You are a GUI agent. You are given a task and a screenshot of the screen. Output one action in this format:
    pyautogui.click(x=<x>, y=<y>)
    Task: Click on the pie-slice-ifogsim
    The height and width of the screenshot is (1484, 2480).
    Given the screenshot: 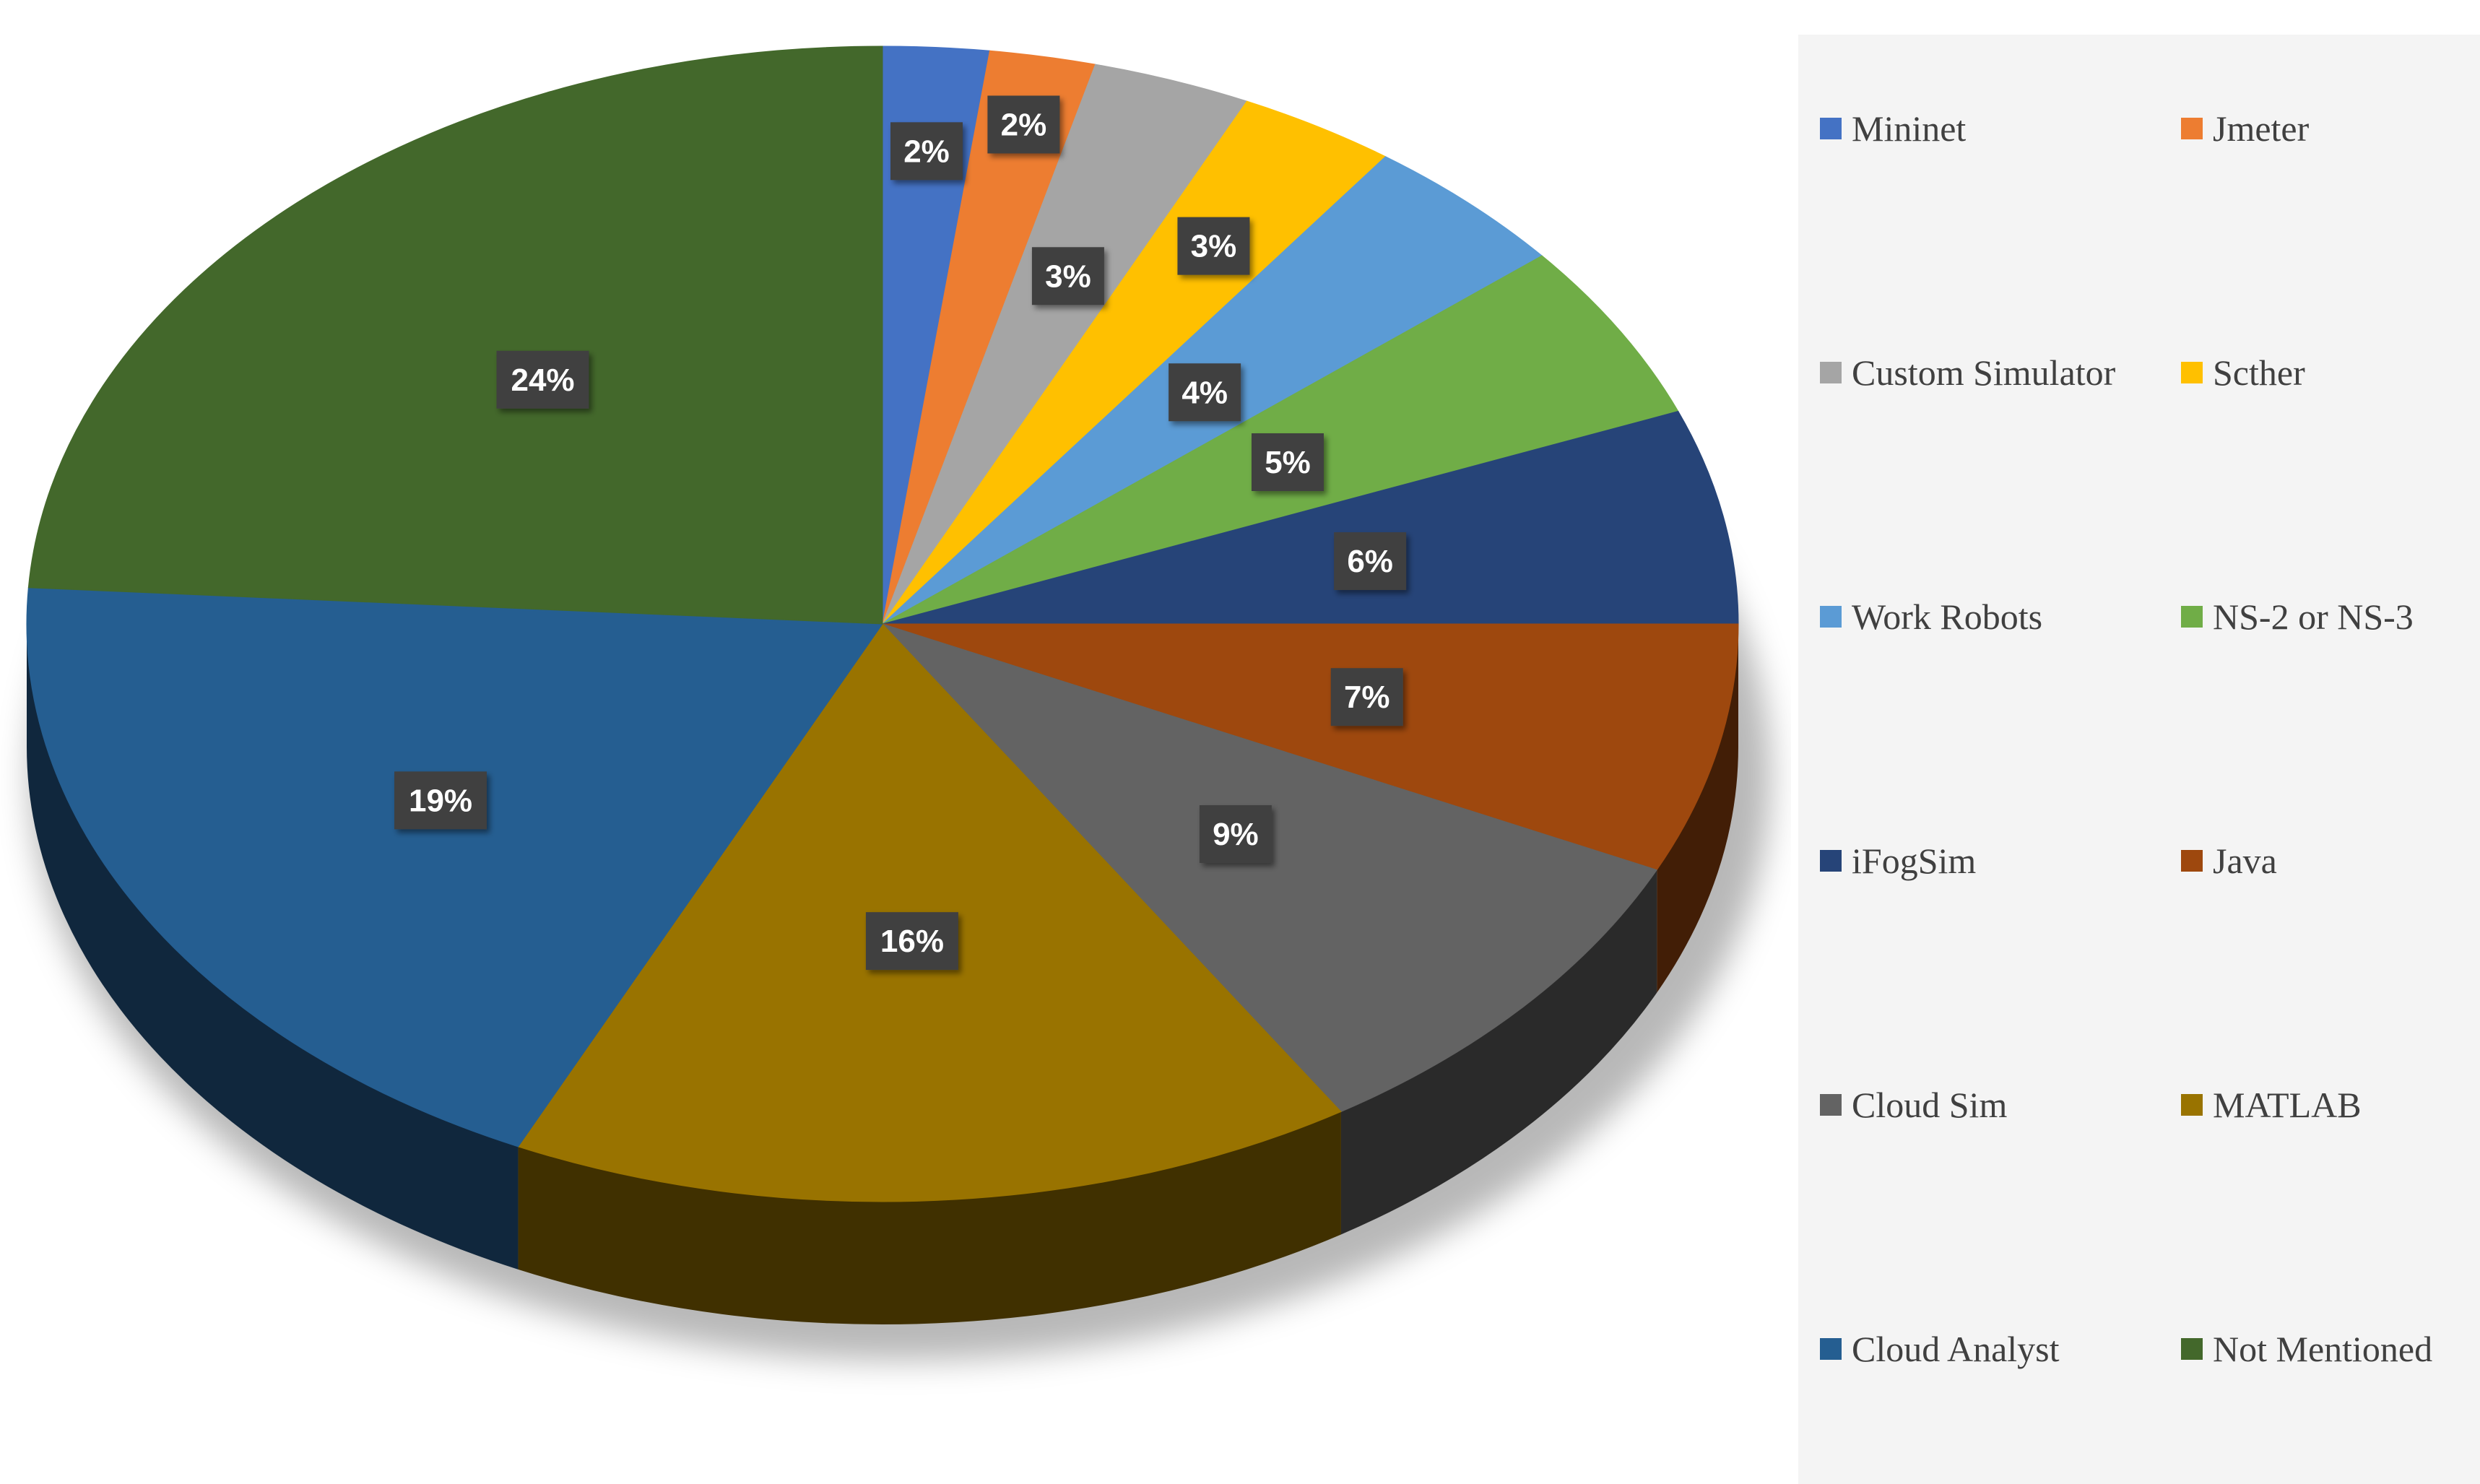 What is the action you would take?
    pyautogui.click(x=1311, y=517)
    